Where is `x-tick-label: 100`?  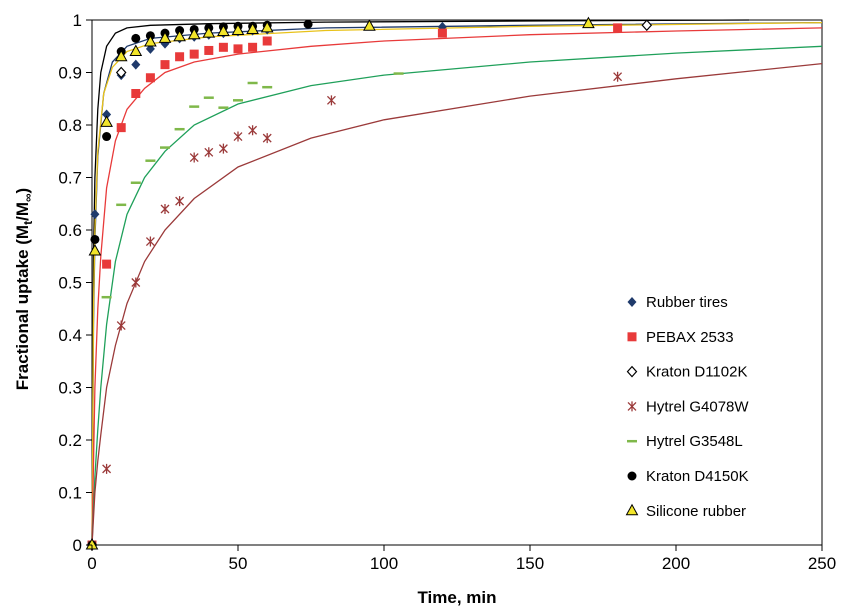
x-tick-label: 100 is located at coordinates (384, 563).